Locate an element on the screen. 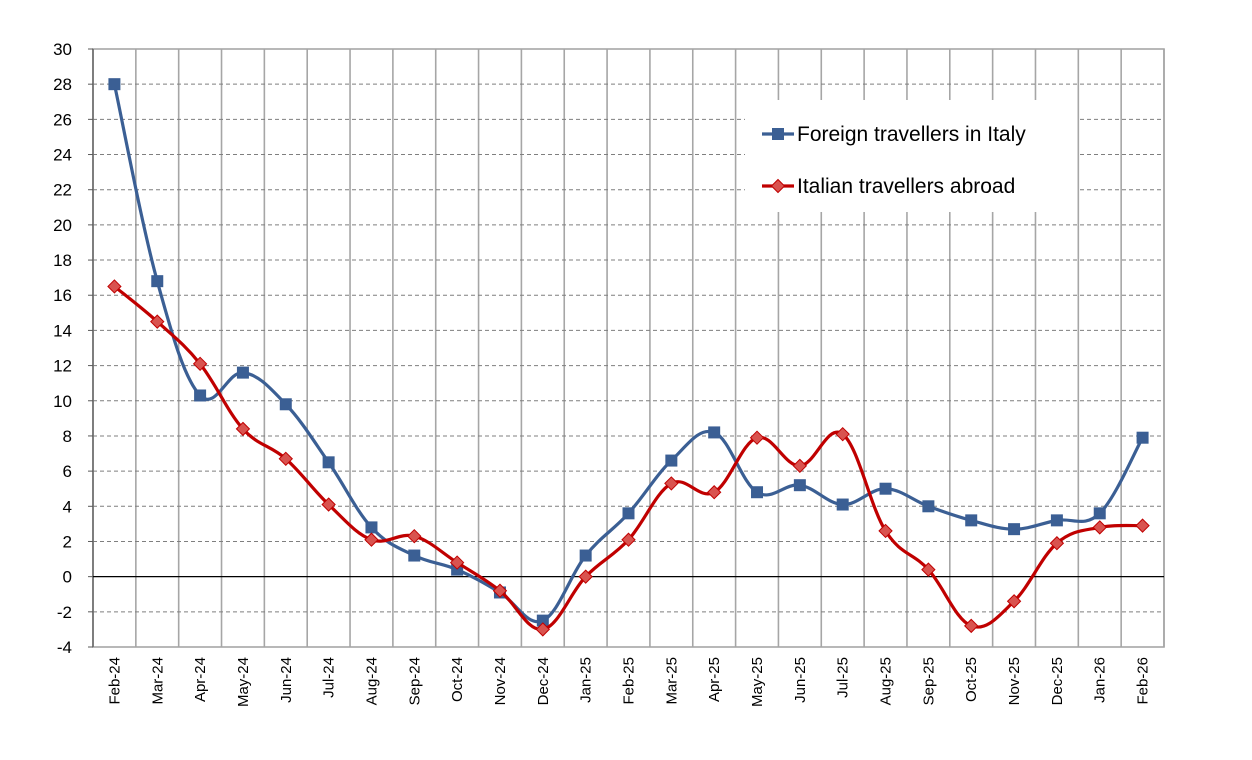 The image size is (1252, 760). y-tick-label: 2 is located at coordinates (67, 541).